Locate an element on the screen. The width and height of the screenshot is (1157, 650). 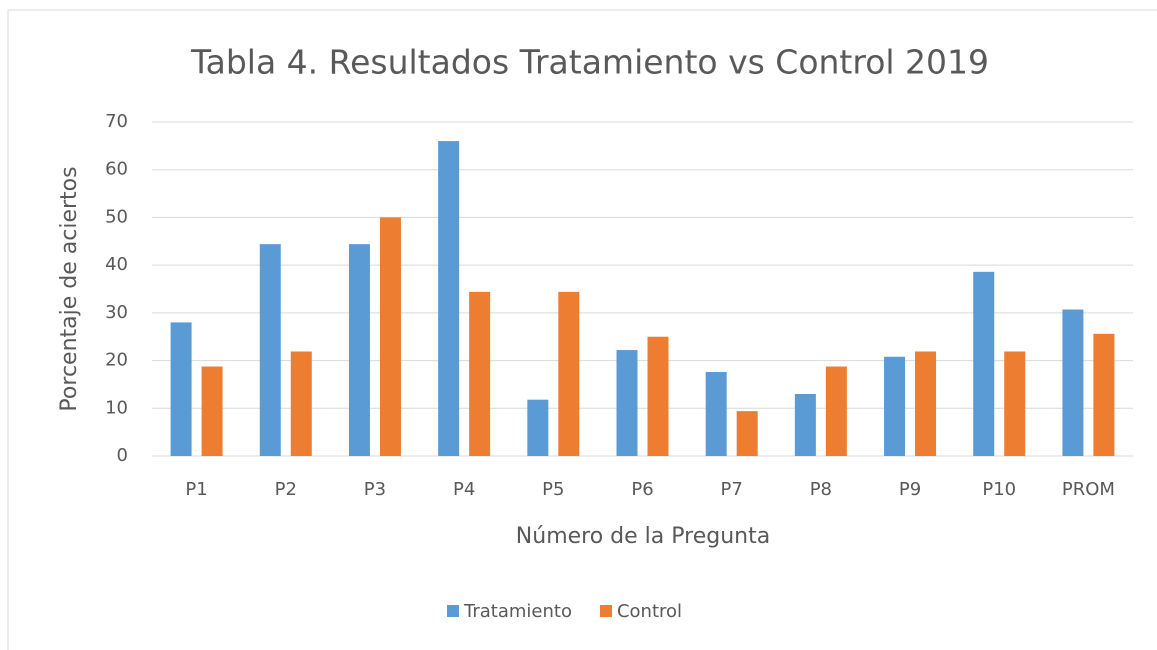
y-tick-label: 60 is located at coordinates (116, 169).